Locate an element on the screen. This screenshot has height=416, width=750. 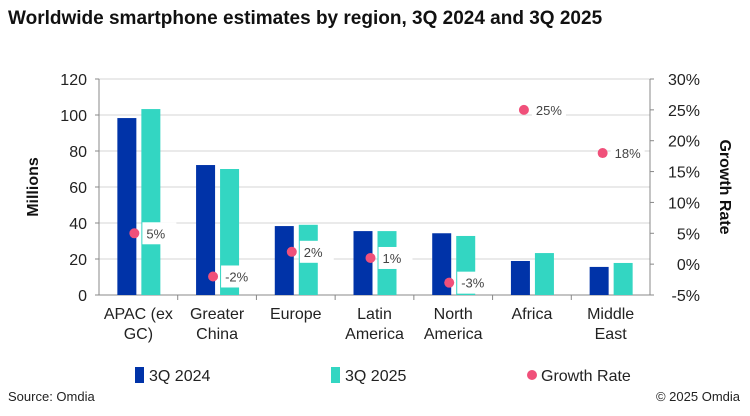
x-tick-label: Latin is located at coordinates (374, 314).